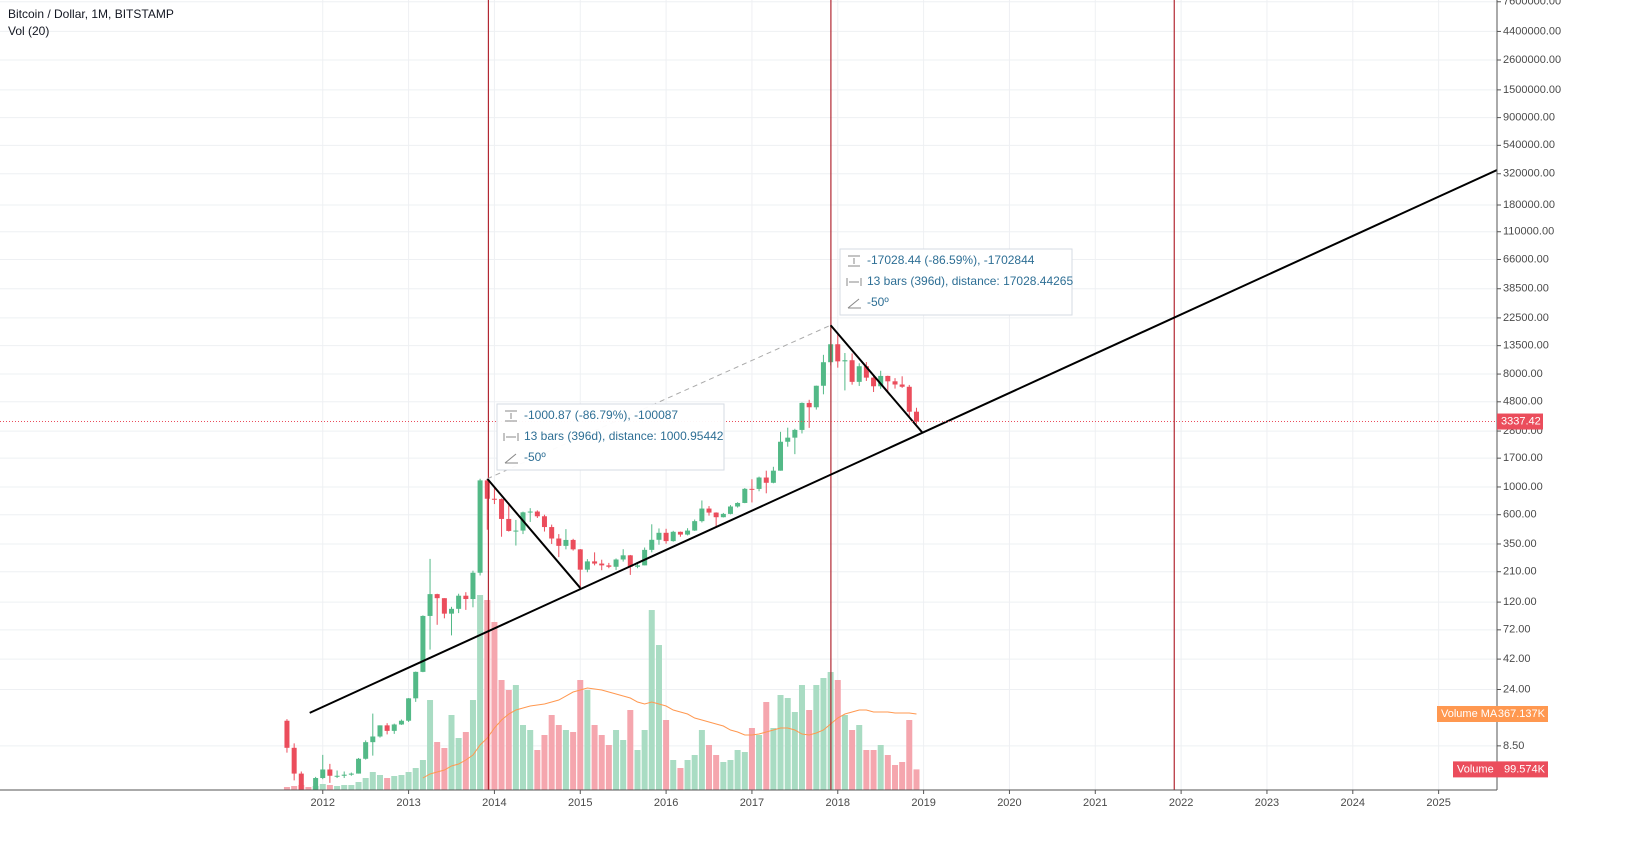  Describe the element at coordinates (408, 803) in the screenshot. I see `x-tick-label: 2013` at that location.